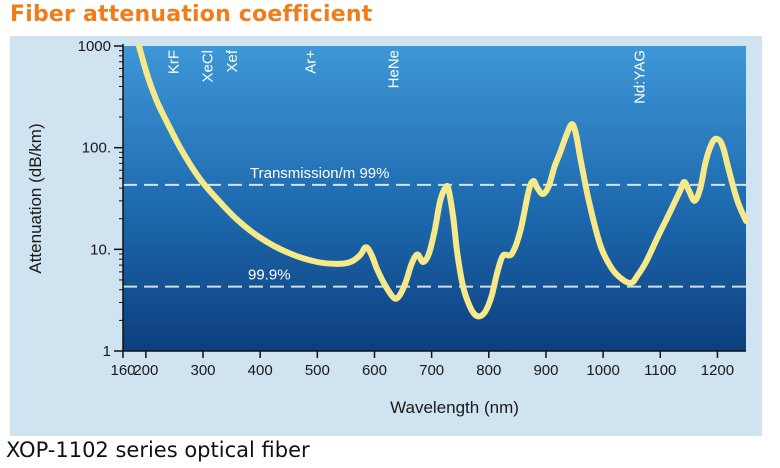 The width and height of the screenshot is (780, 468). What do you see at coordinates (310, 62) in the screenshot?
I see `laser-annotation: Ar+` at bounding box center [310, 62].